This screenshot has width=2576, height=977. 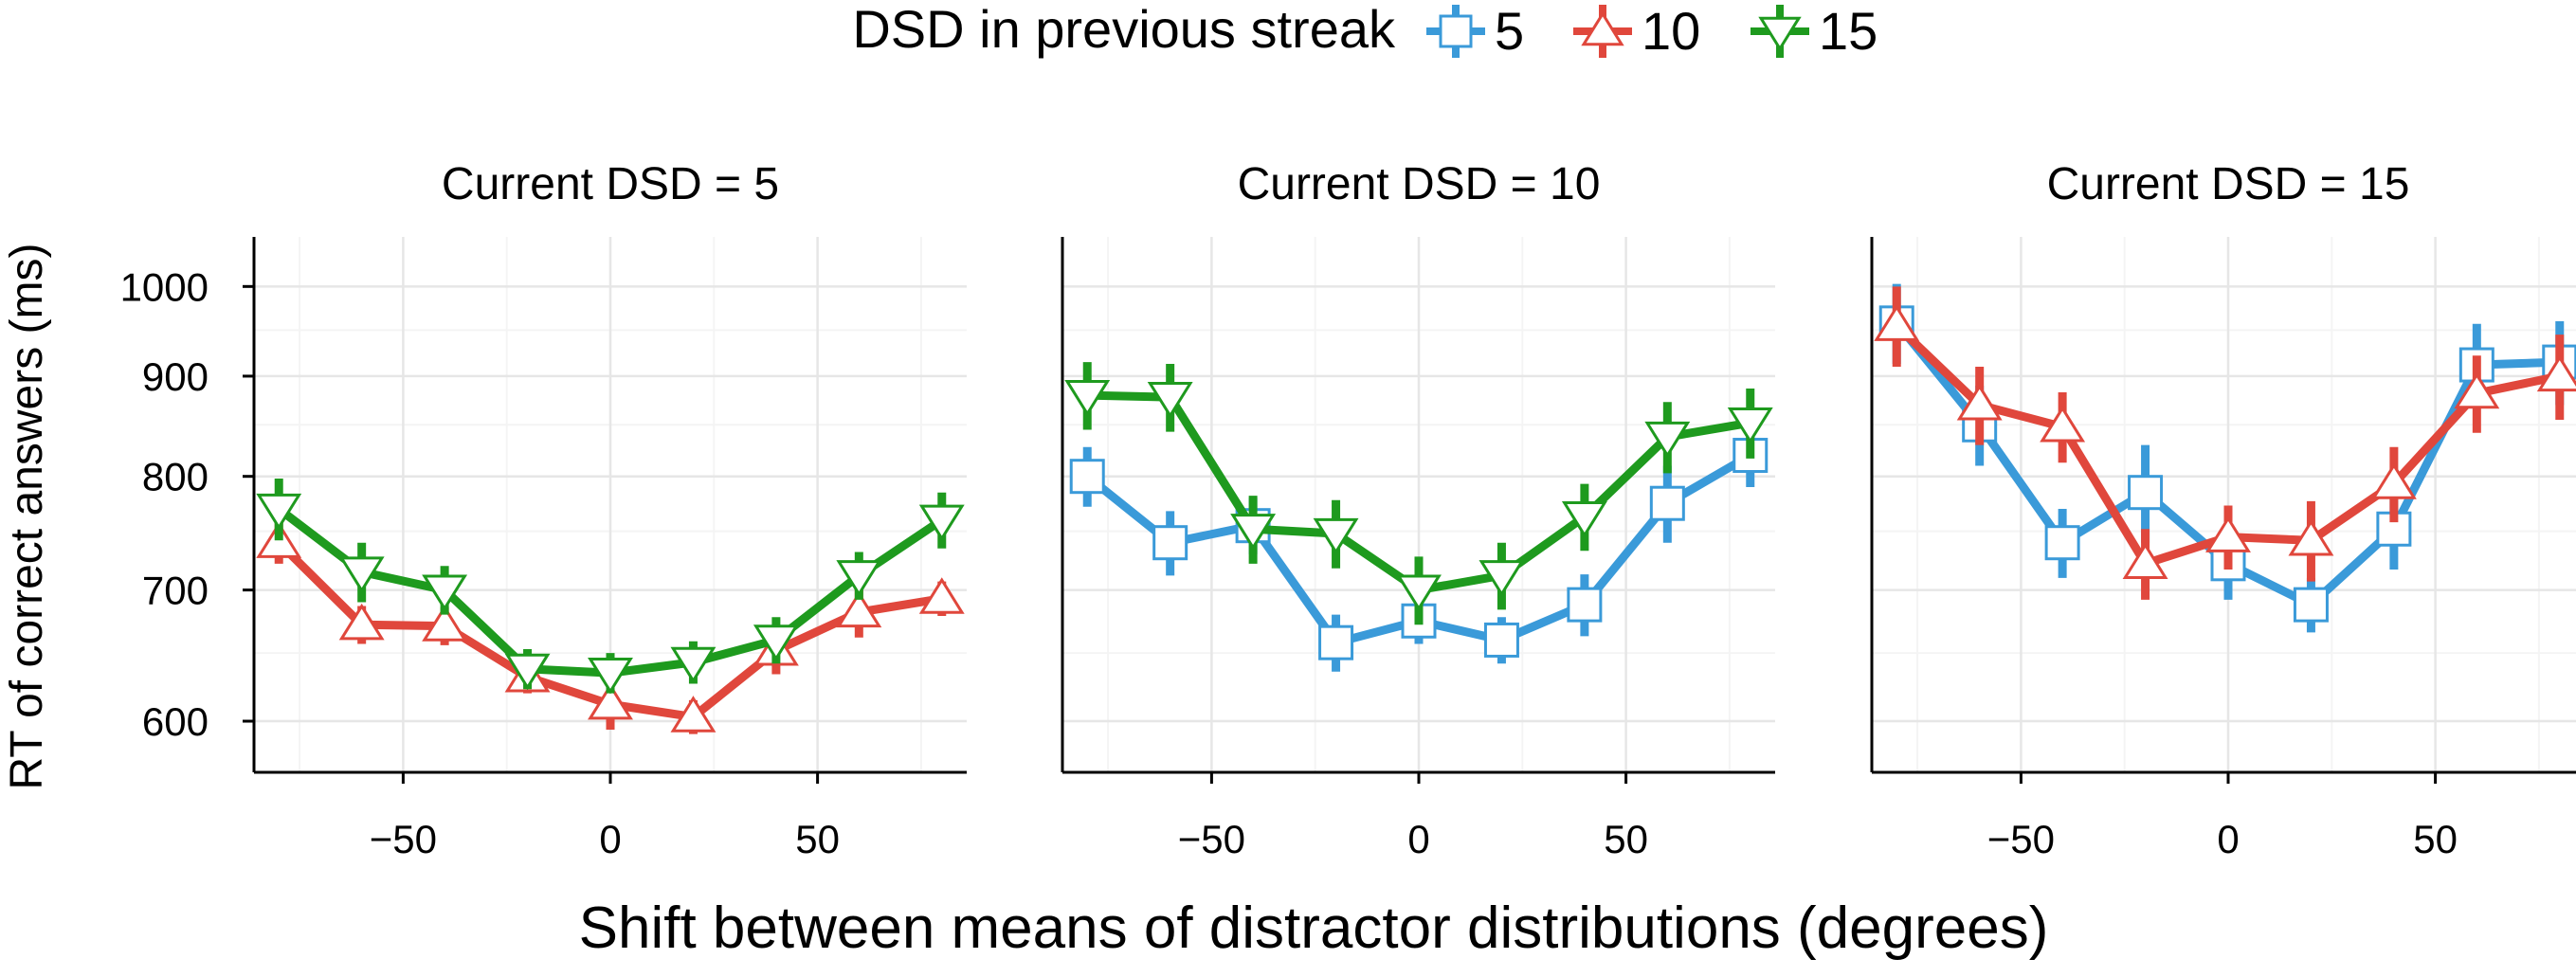 I want to click on panel-title: Current DSD = 10, so click(x=1419, y=184).